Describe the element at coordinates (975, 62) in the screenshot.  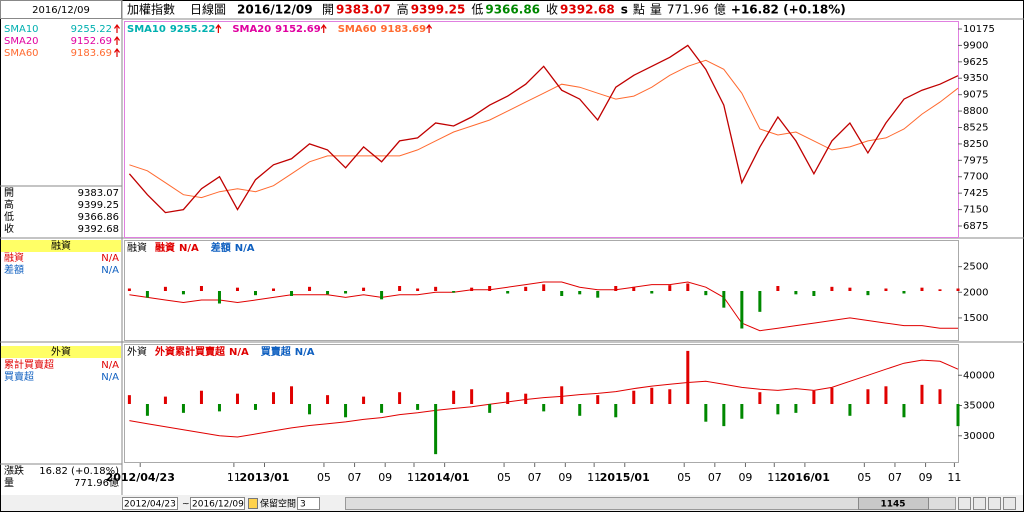
I see `y-tick-label: 9625` at that location.